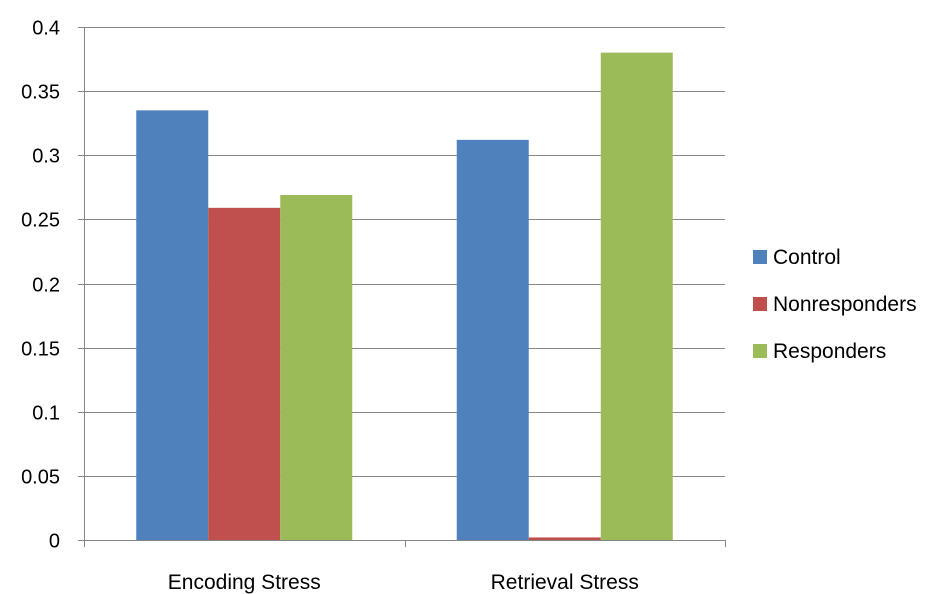 Image resolution: width=941 pixels, height=594 pixels. I want to click on x-category-label: Encoding Stress, so click(244, 582).